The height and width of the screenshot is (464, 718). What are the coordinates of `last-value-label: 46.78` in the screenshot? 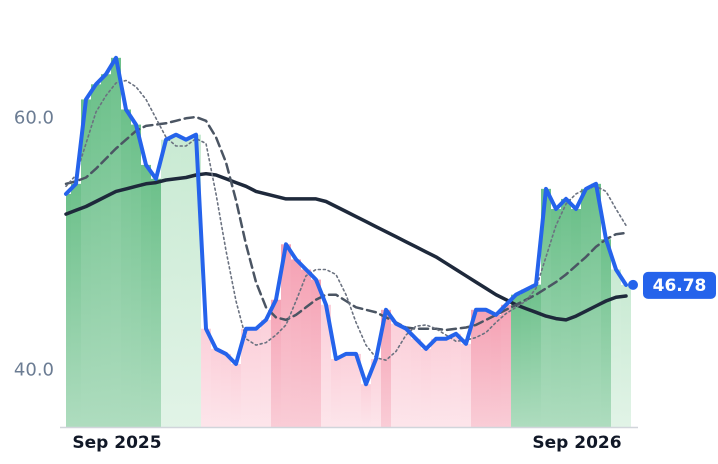 It's located at (680, 286).